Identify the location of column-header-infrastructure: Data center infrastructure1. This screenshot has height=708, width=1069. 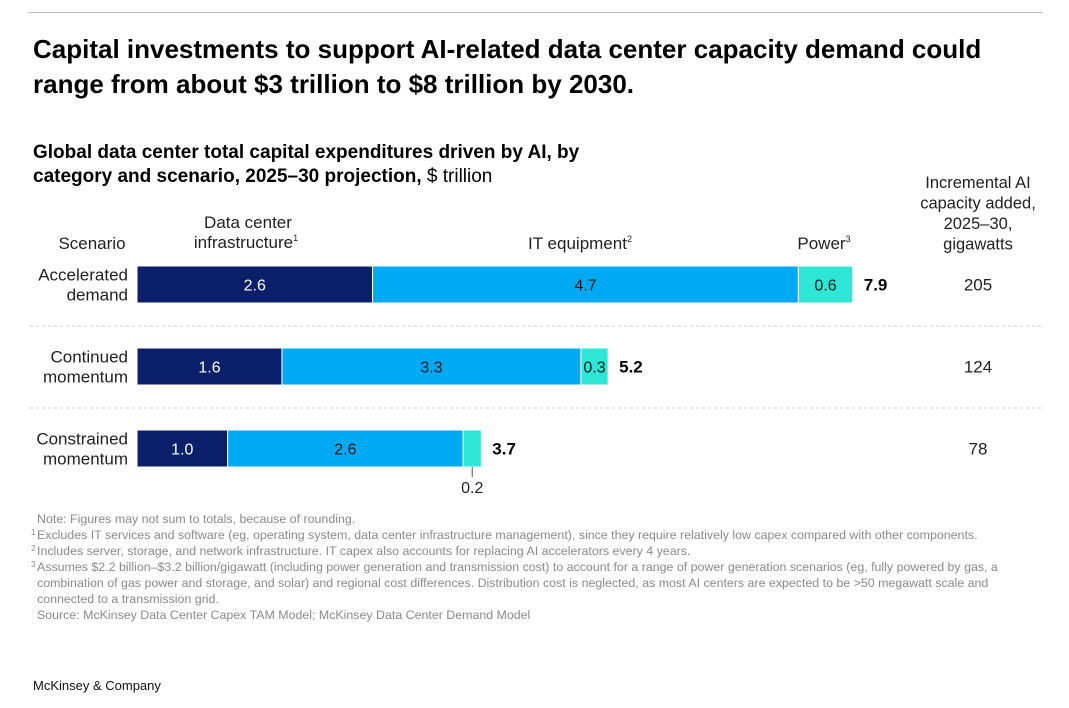
(246, 232).